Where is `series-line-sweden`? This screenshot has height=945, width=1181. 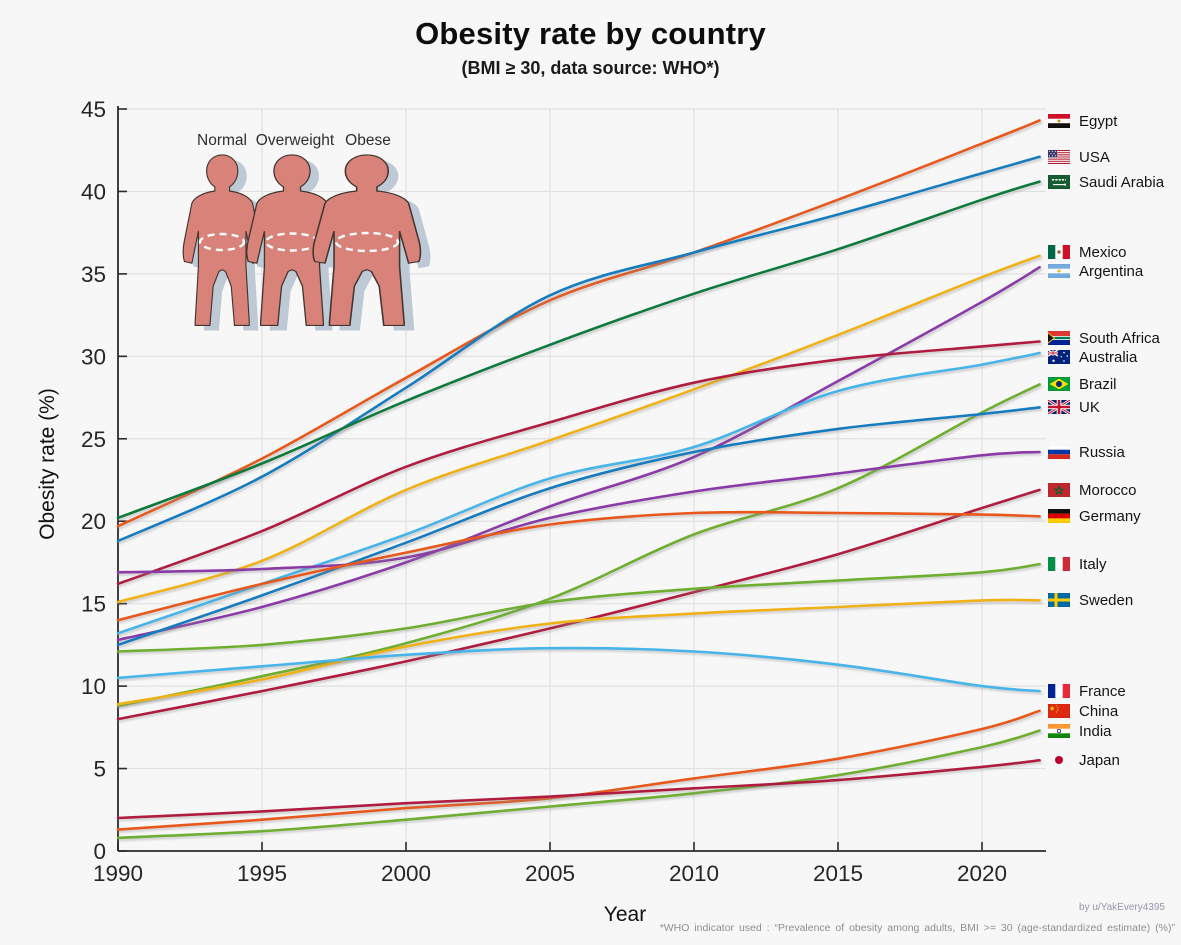
series-line-sweden is located at coordinates (578, 652).